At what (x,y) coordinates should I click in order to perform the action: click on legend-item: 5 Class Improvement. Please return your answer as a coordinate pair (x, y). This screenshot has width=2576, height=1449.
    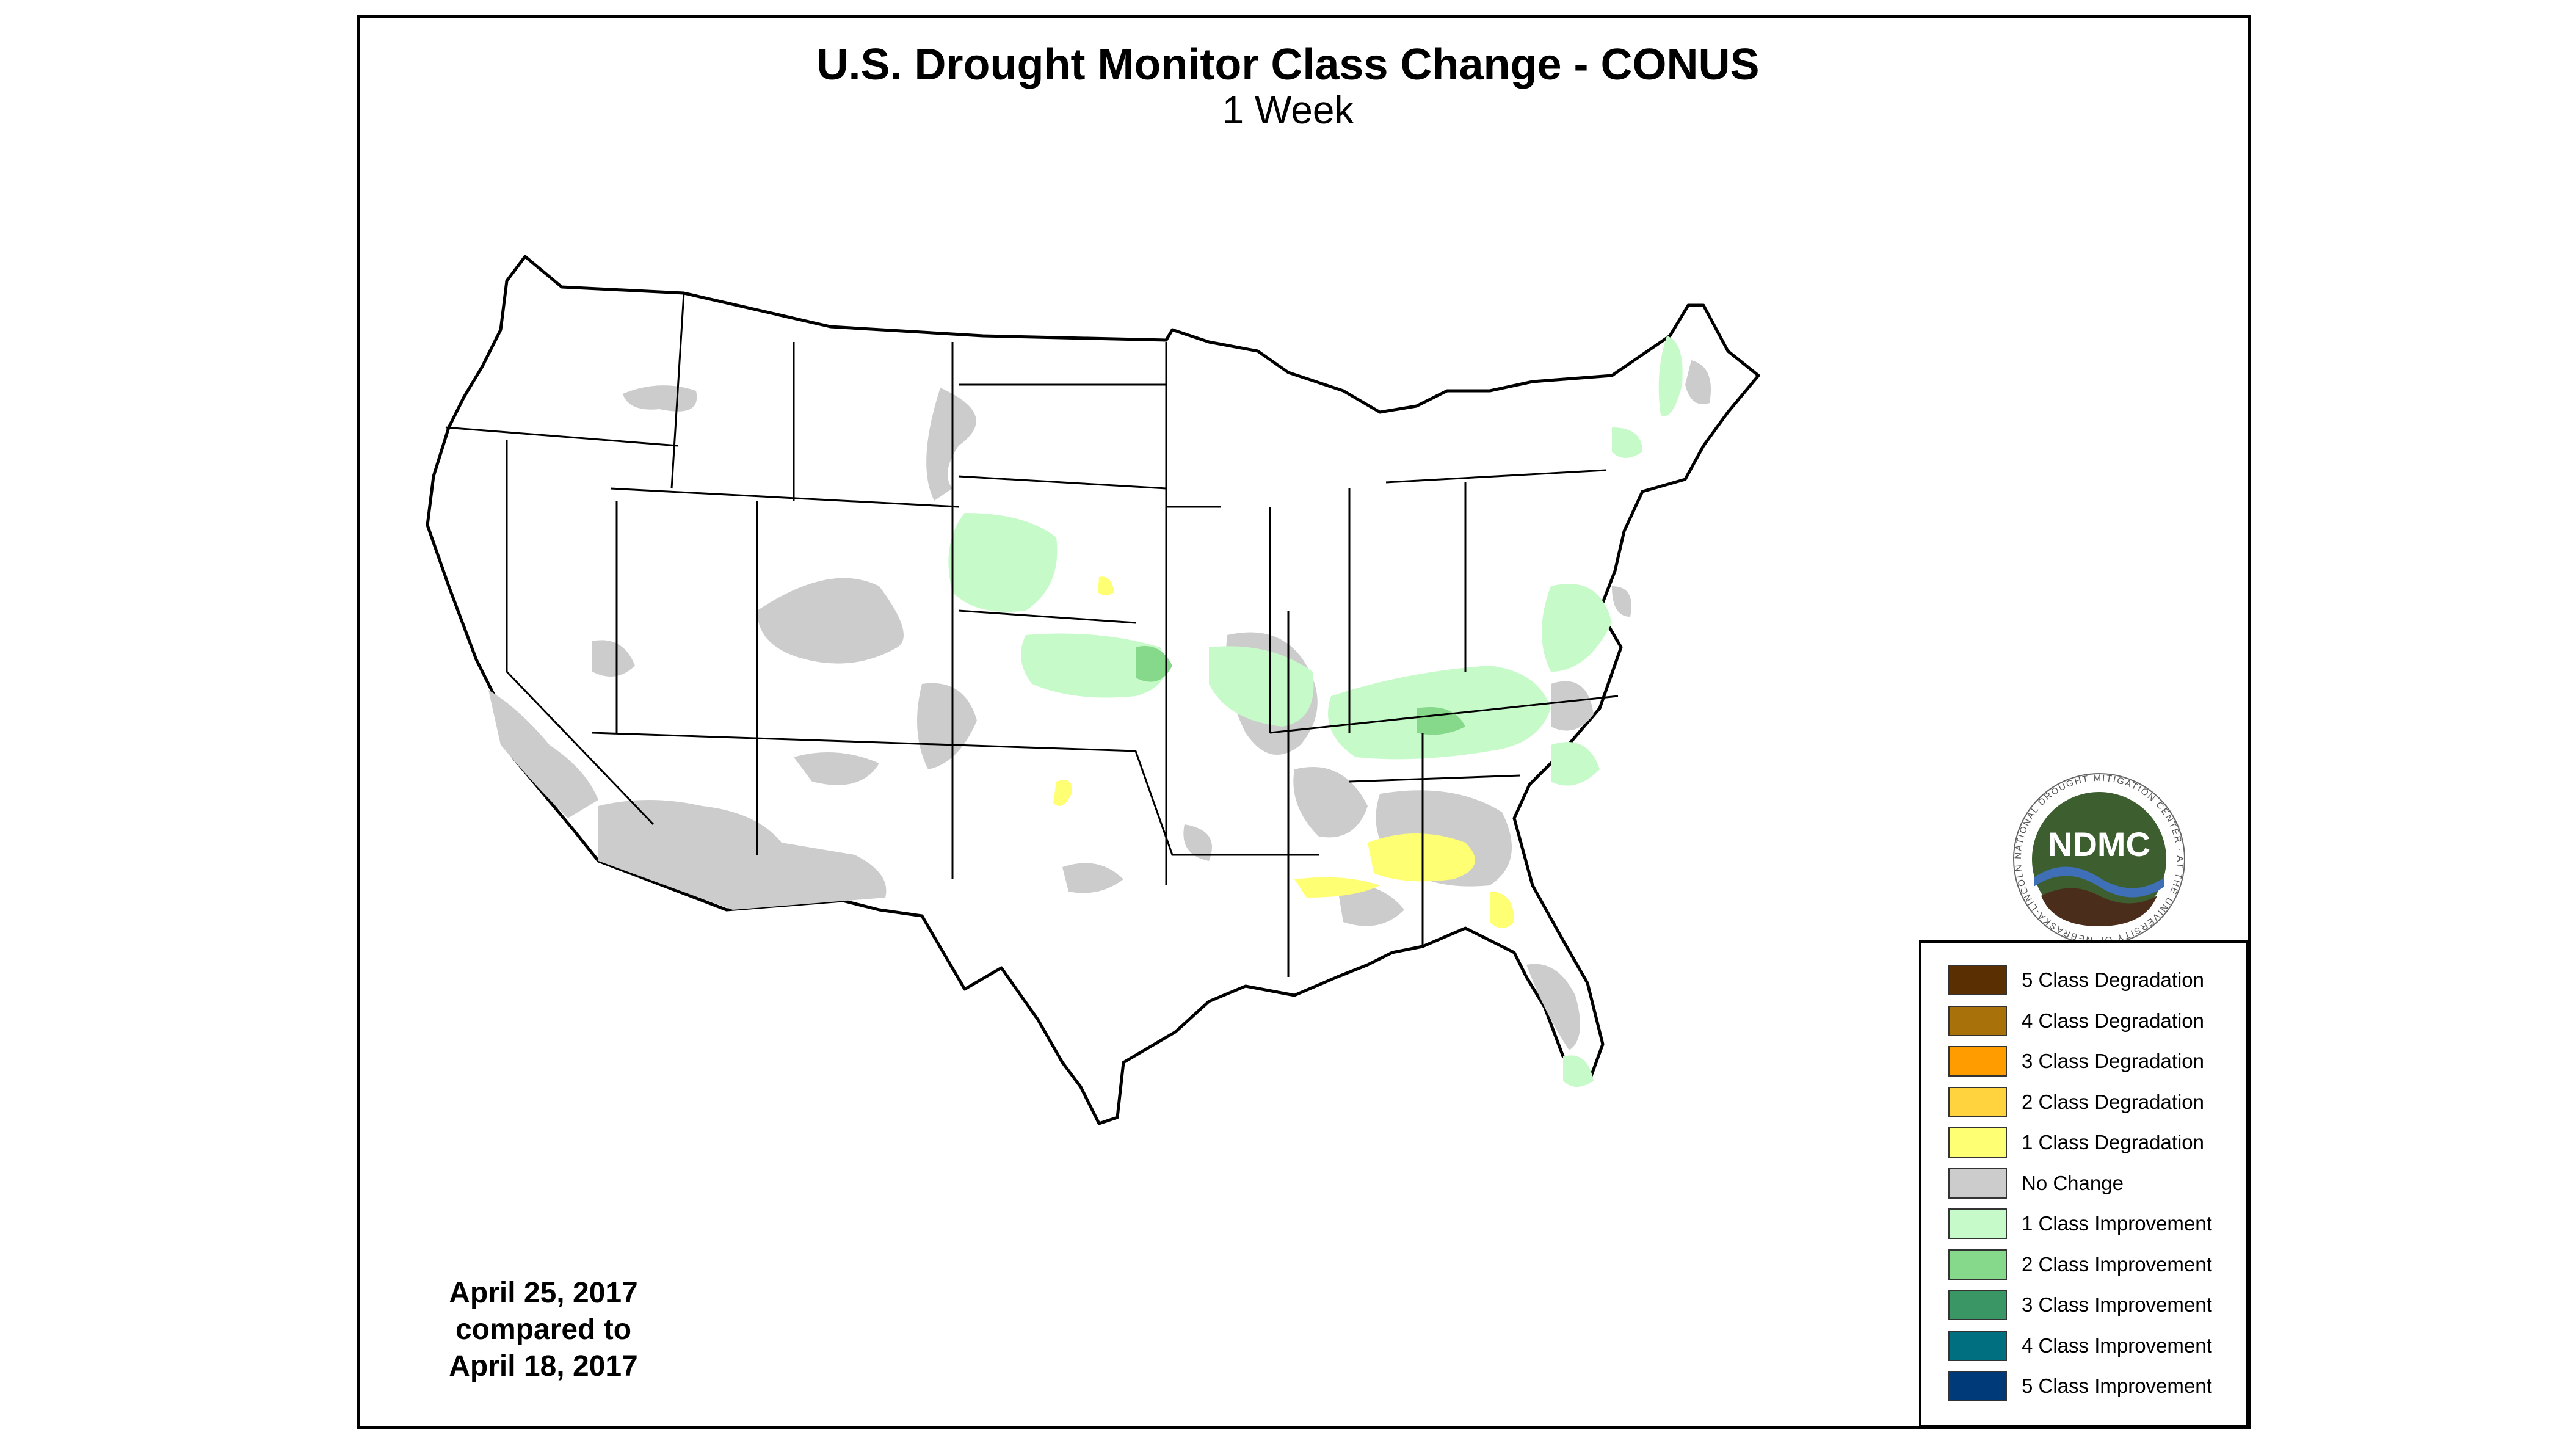
    Looking at the image, I should click on (2080, 1386).